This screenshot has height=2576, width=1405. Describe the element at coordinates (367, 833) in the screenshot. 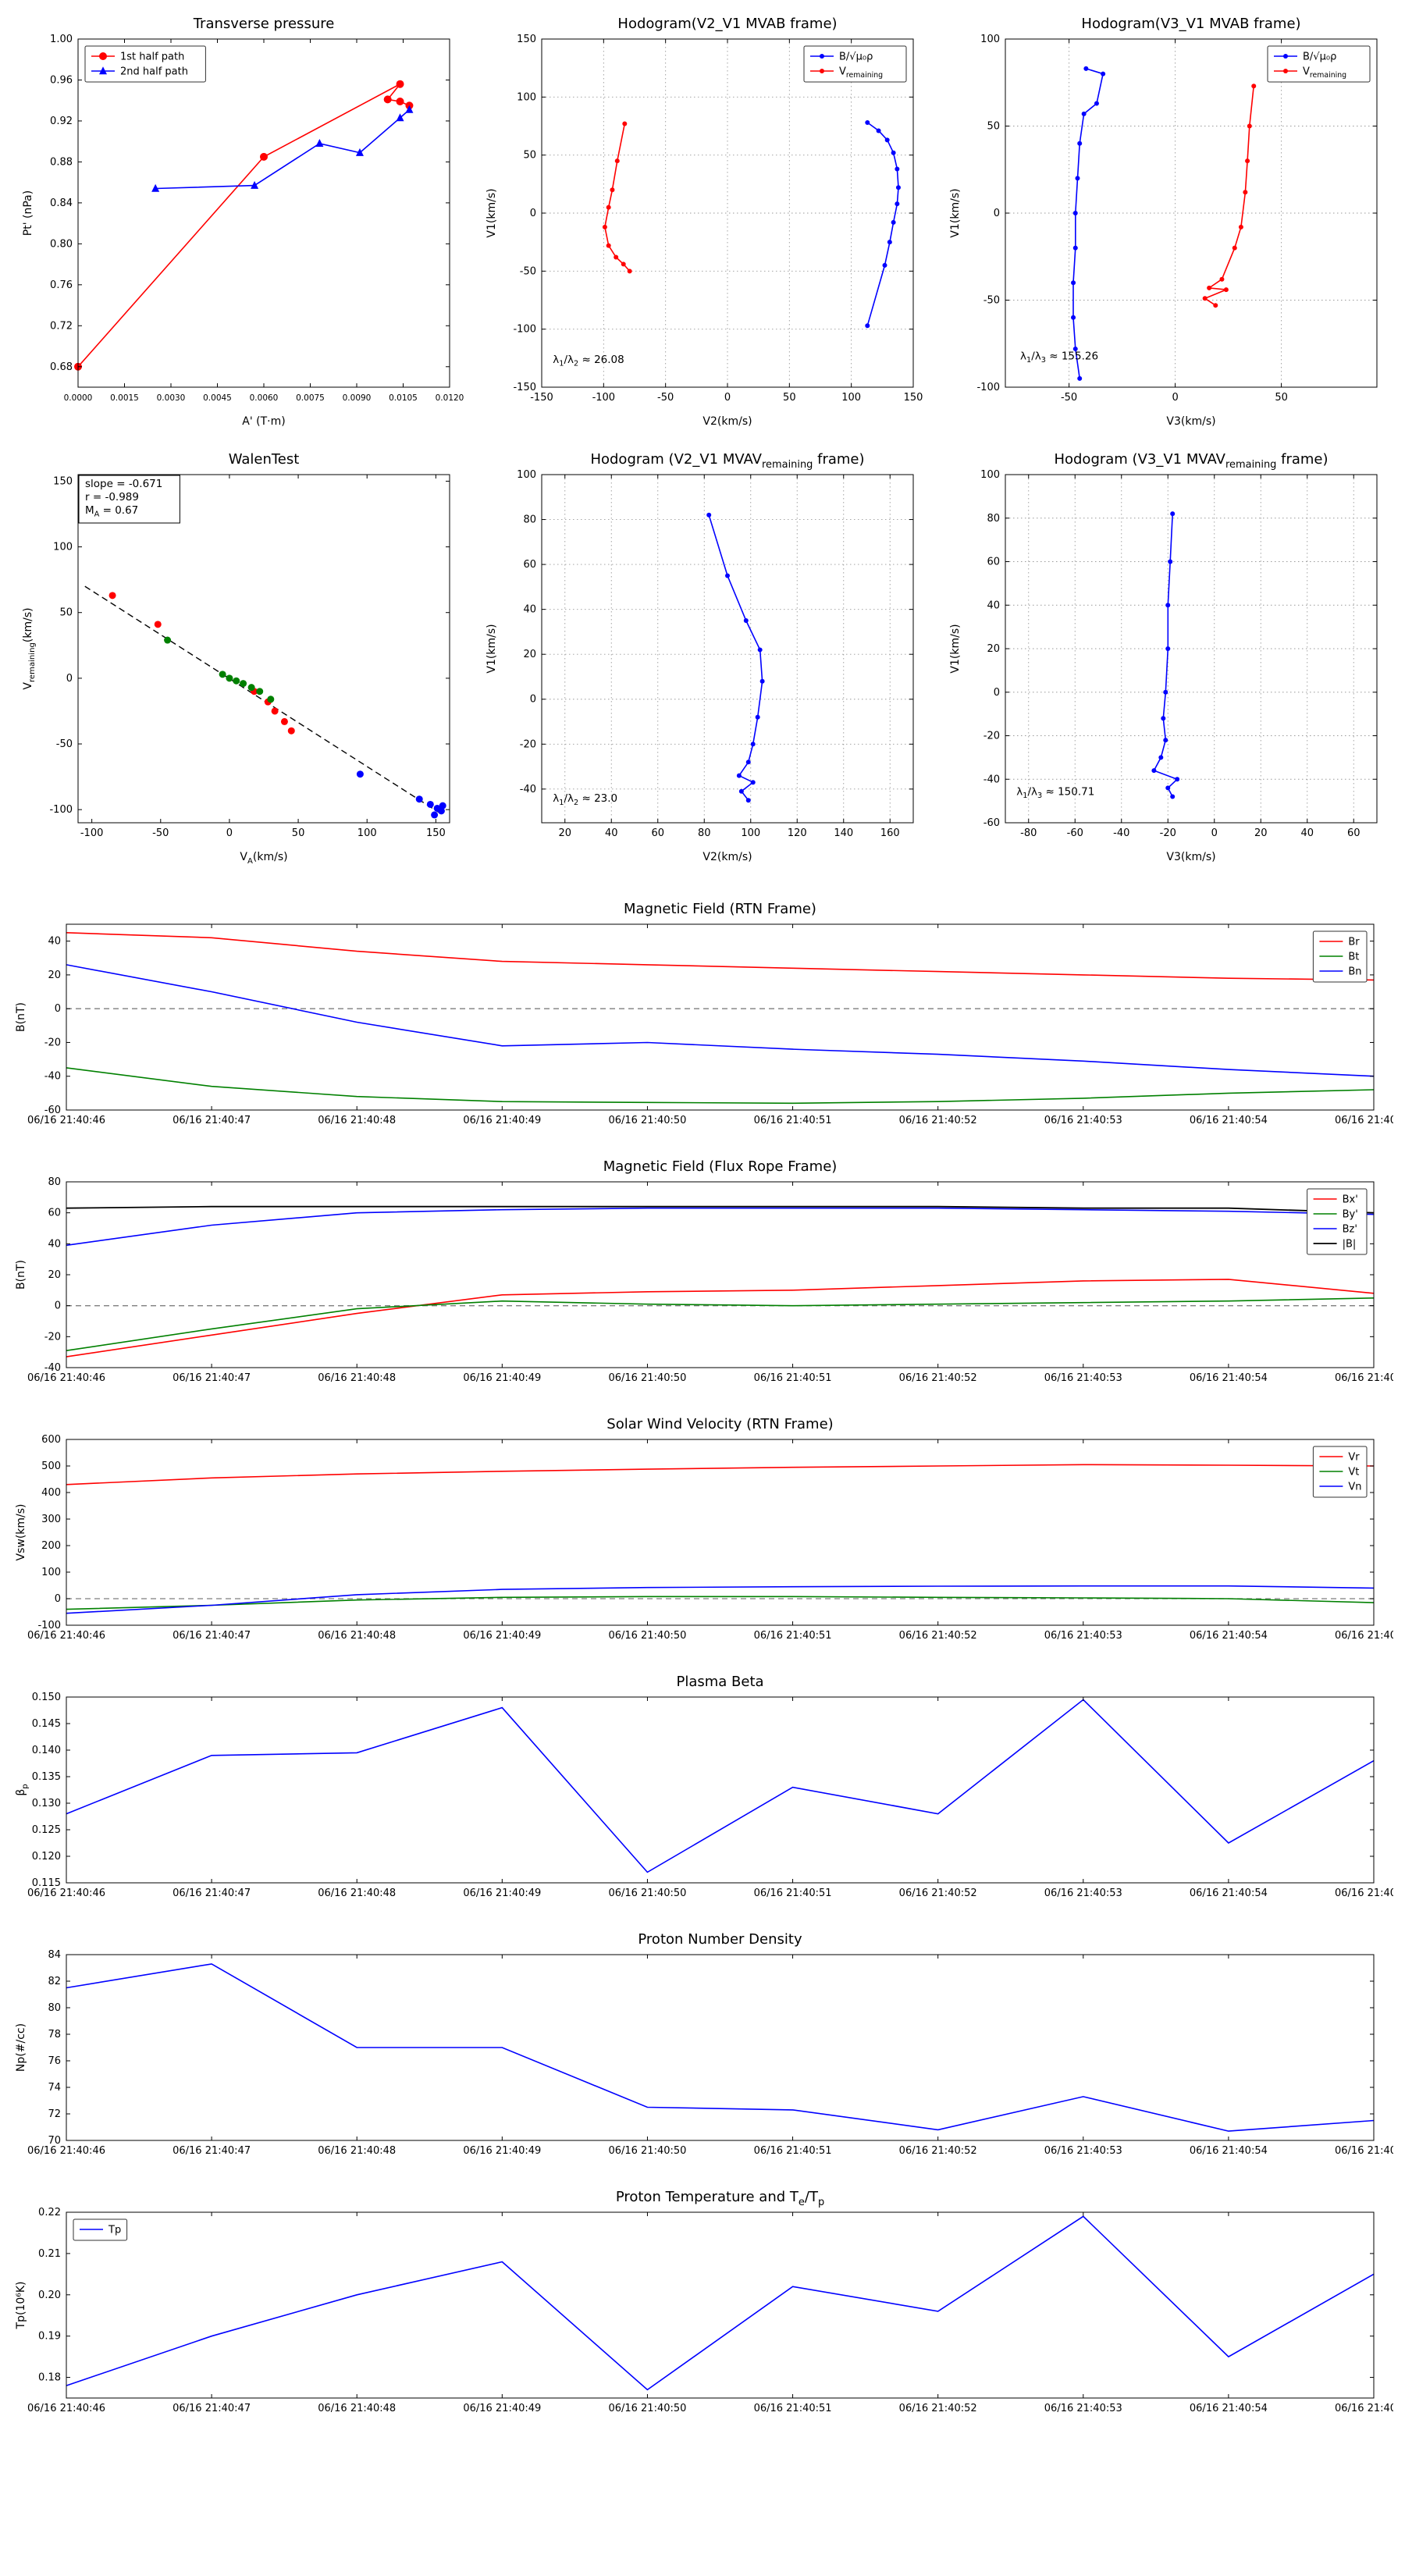

I see `x-tick-label: 100` at that location.